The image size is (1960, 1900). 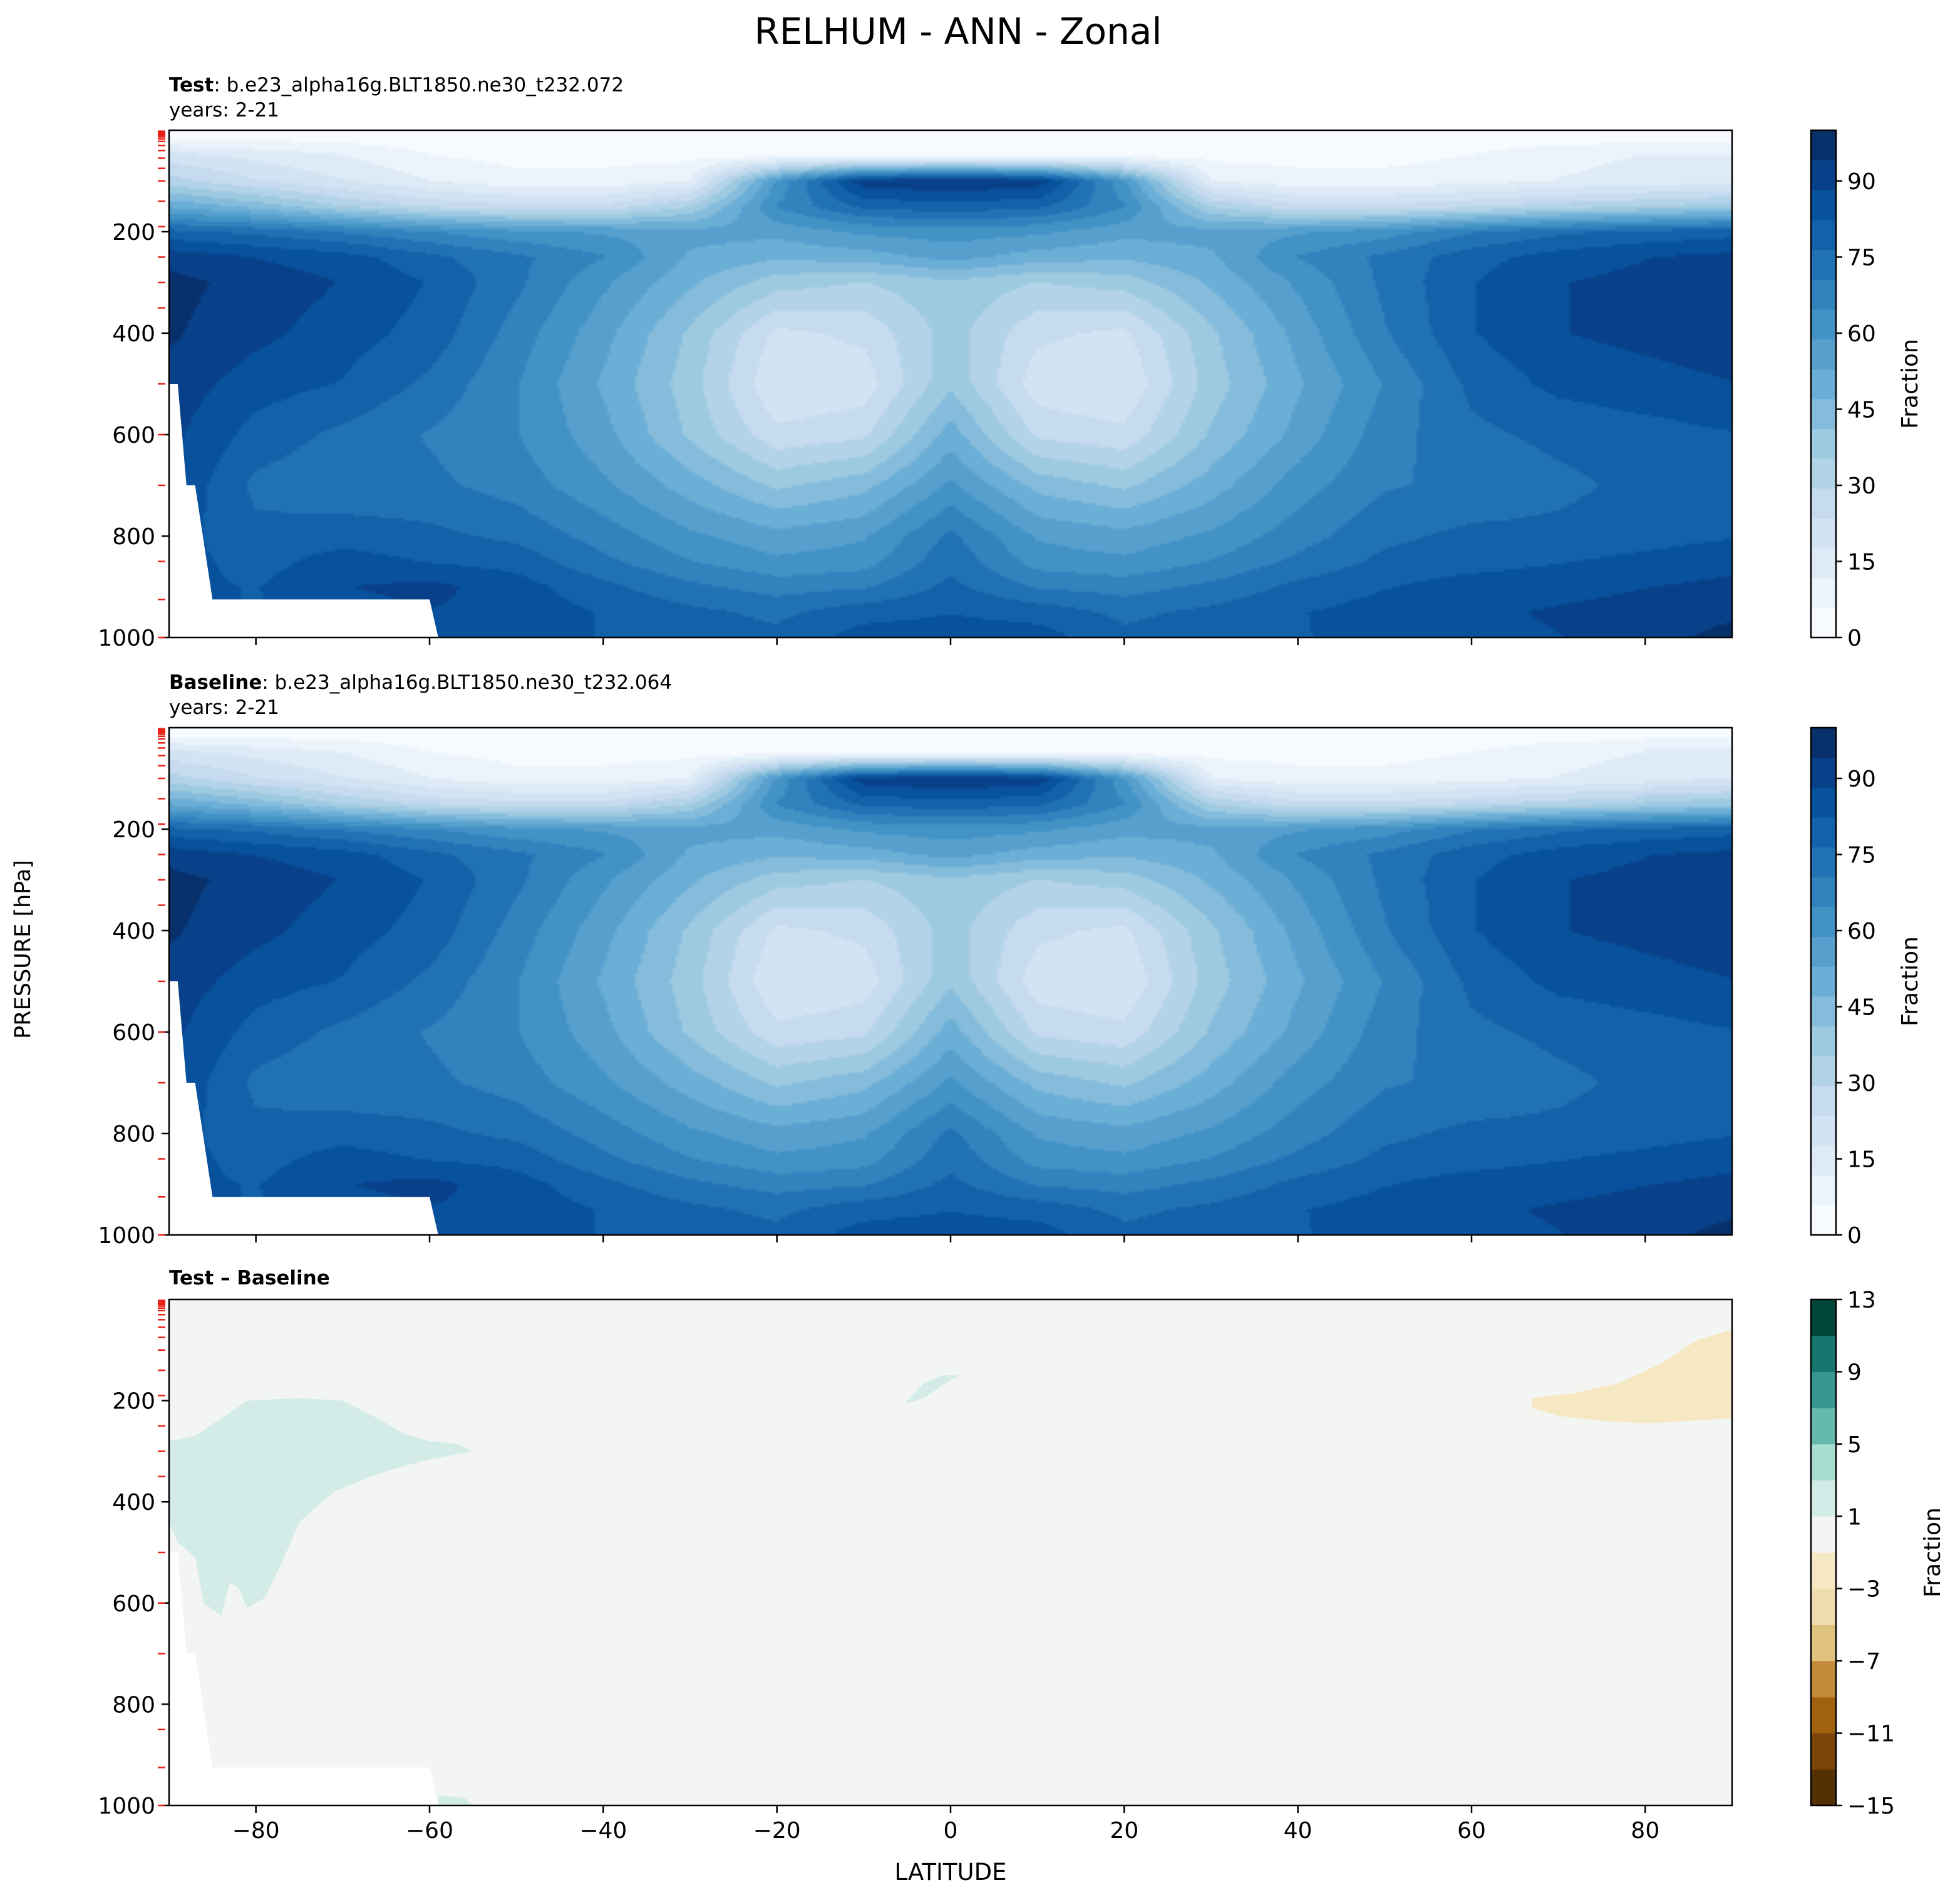 I want to click on anomaly-negative-north, so click(x=1632, y=1376).